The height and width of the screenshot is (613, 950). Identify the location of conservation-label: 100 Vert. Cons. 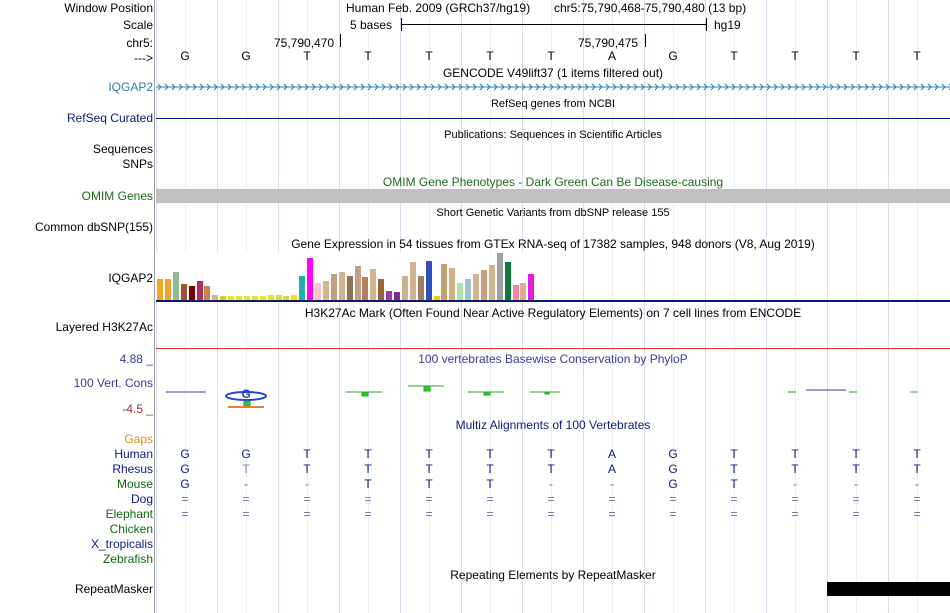
(113, 383).